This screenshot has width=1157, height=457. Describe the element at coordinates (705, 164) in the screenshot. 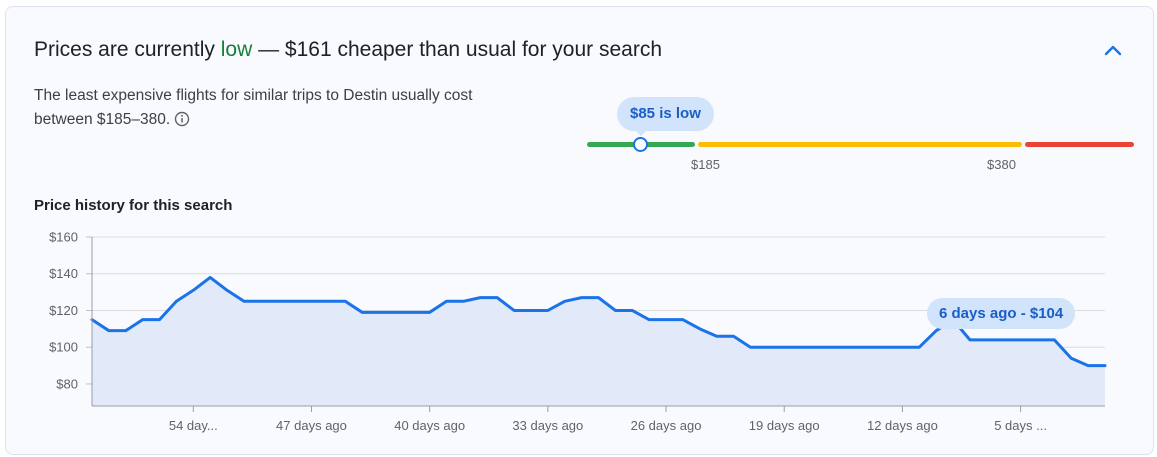

I see `low-threshold-label: $185` at that location.